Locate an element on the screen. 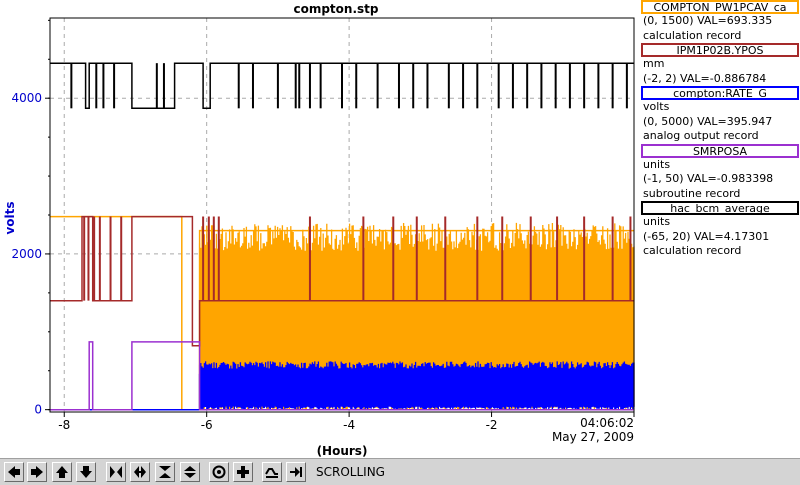 This screenshot has height=485, width=800. zoom-out-x-button is located at coordinates (140, 472).